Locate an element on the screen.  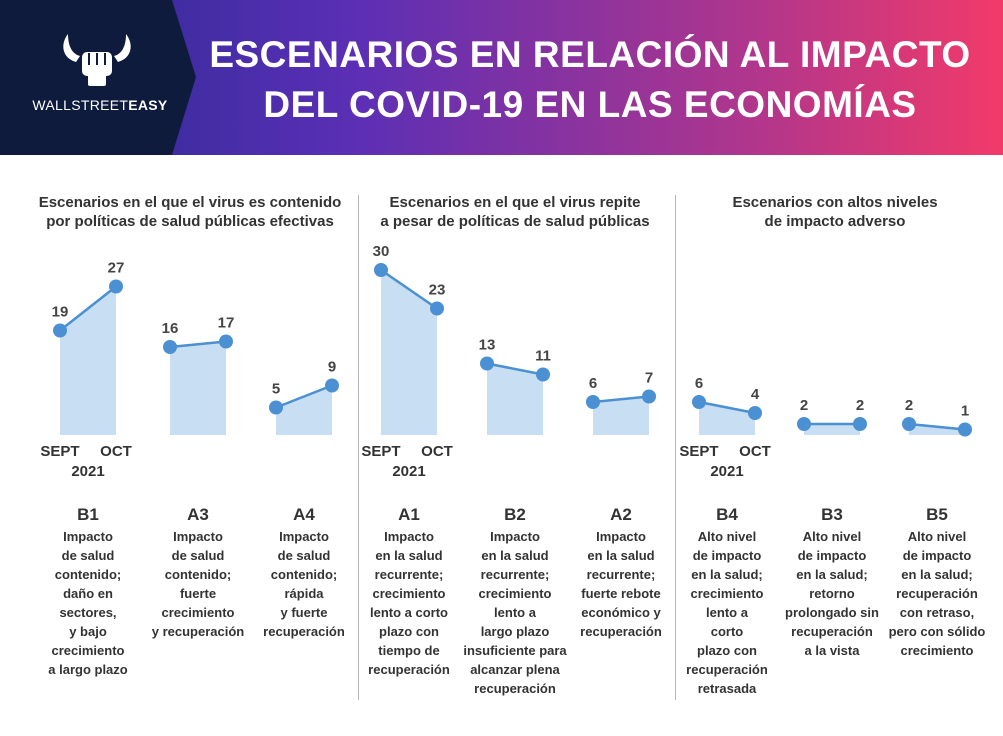
scenario-description-line: y recuperación is located at coordinates (198, 631).